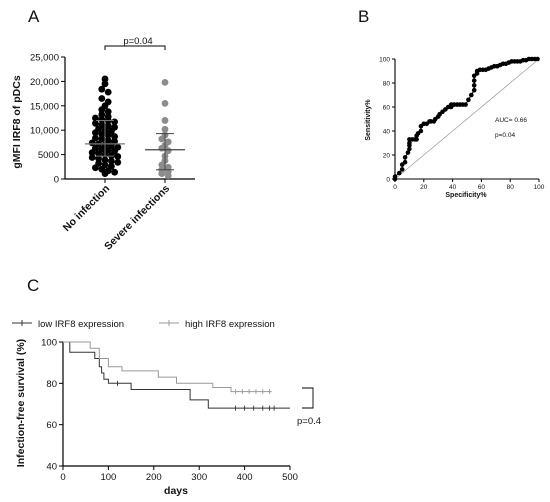 Image resolution: width=550 pixels, height=502 pixels. Describe the element at coordinates (51, 425) in the screenshot. I see `chart-c-ytick-label: 60` at that location.